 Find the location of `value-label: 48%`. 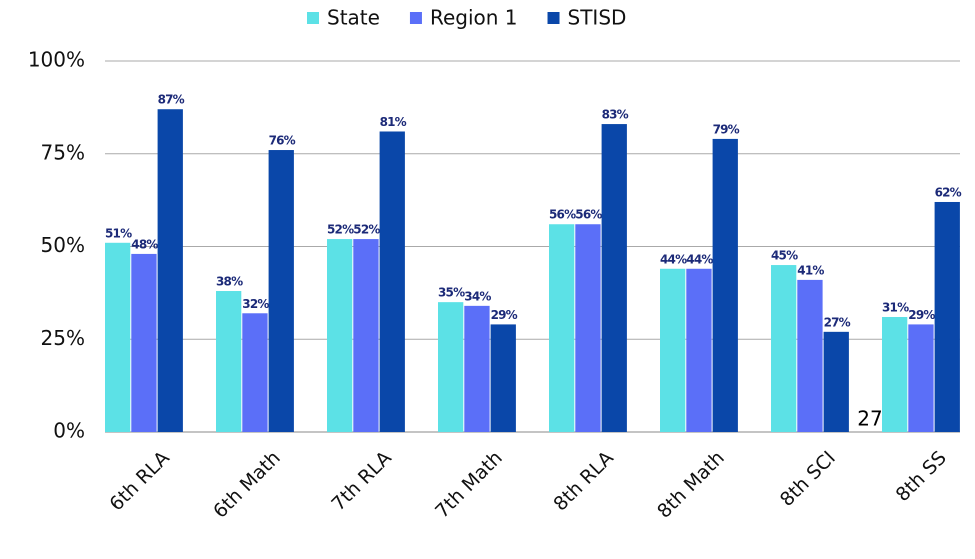

value-label: 48% is located at coordinates (144, 244).